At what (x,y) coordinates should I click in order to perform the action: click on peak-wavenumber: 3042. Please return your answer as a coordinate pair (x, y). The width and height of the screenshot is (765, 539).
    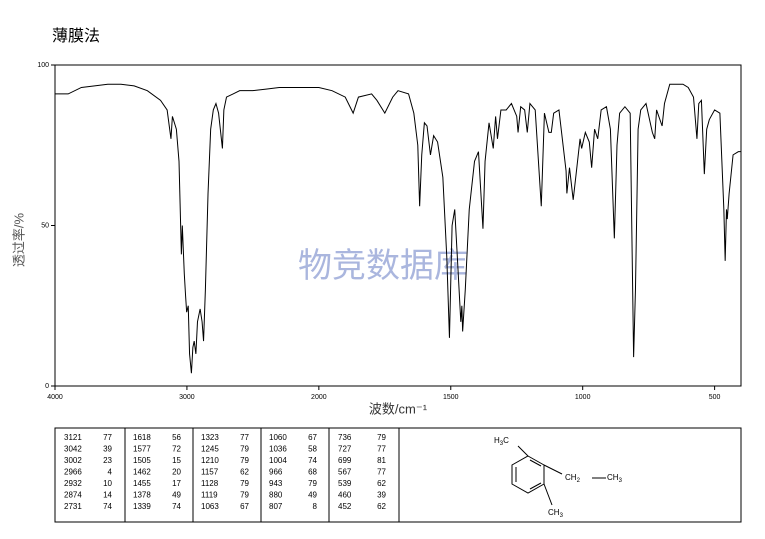
    Looking at the image, I should click on (73, 449).